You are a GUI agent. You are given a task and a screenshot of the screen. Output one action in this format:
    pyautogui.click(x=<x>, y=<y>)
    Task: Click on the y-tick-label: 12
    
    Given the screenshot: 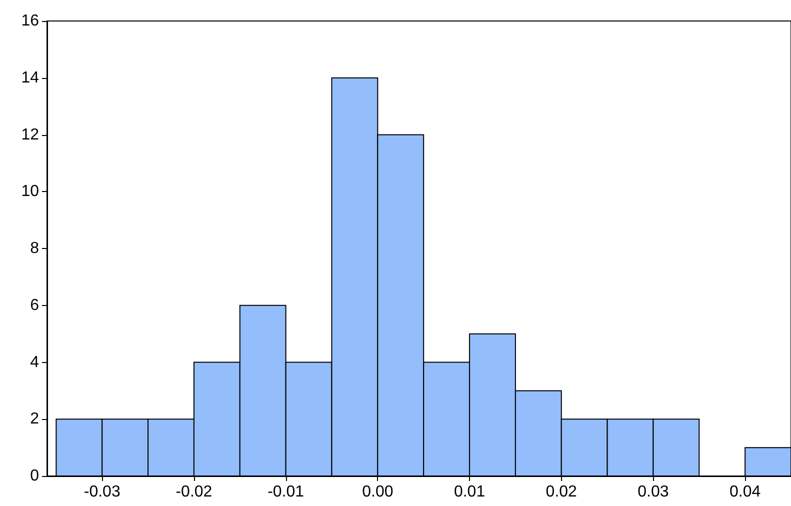 What is the action you would take?
    pyautogui.click(x=30, y=135)
    